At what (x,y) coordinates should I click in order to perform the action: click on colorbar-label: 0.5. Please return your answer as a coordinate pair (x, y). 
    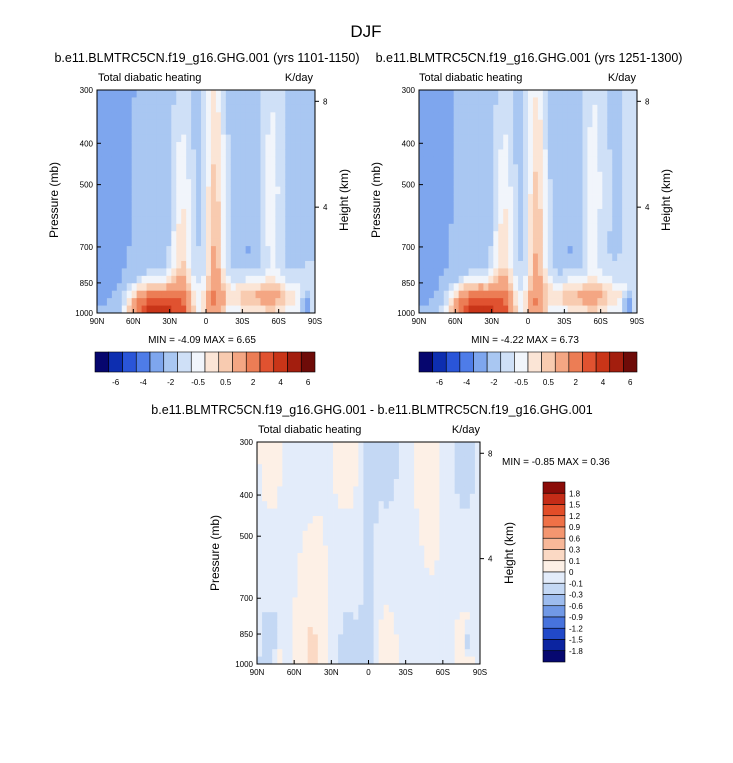
    Looking at the image, I should click on (226, 382).